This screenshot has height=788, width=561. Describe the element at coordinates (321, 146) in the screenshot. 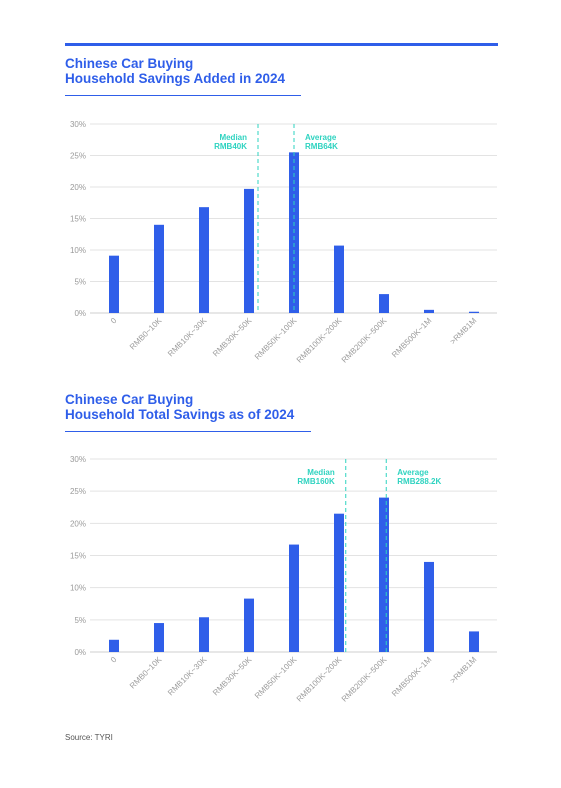

I see `annotation-label: RMB64K` at that location.